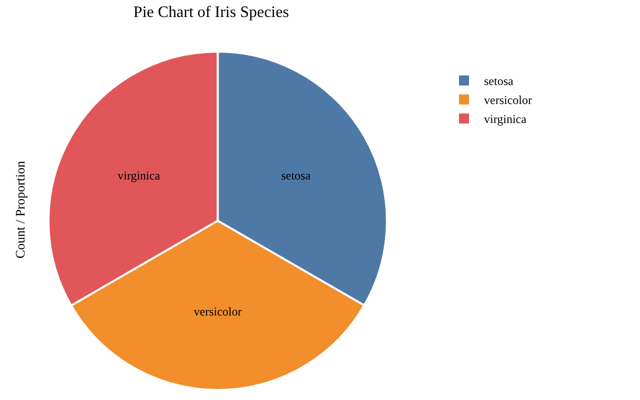 The width and height of the screenshot is (640, 400). I want to click on text: Count / Proportion, so click(20, 209).